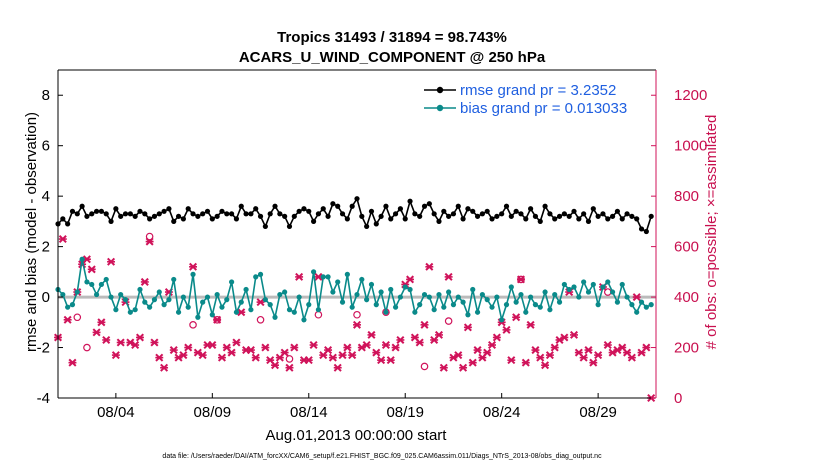 The width and height of the screenshot is (830, 470). What do you see at coordinates (440, 108) in the screenshot?
I see `legend-bias-marker` at bounding box center [440, 108].